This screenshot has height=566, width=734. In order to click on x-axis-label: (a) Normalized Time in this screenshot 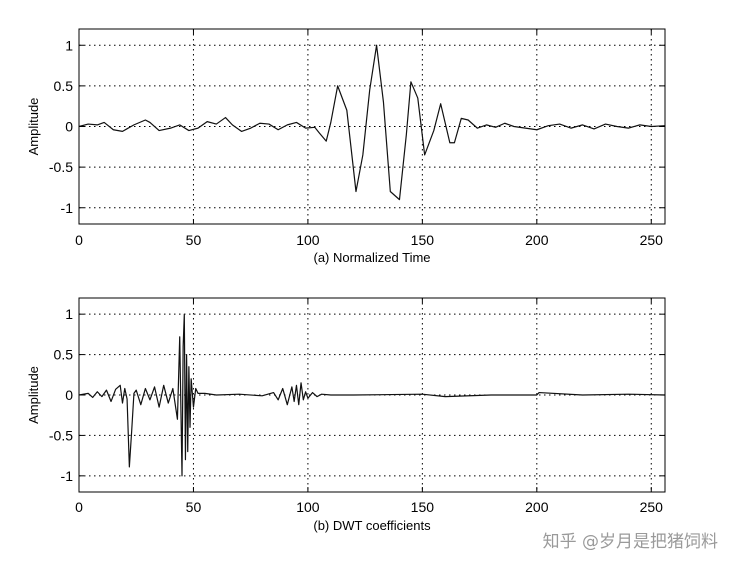, I will do `click(371, 257)`.